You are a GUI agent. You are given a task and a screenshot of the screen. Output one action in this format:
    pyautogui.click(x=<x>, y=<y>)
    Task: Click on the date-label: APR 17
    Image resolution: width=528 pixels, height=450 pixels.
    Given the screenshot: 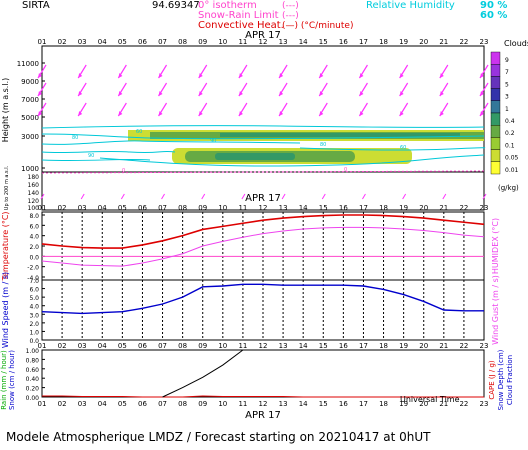 What is the action you would take?
    pyautogui.click(x=263, y=415)
    